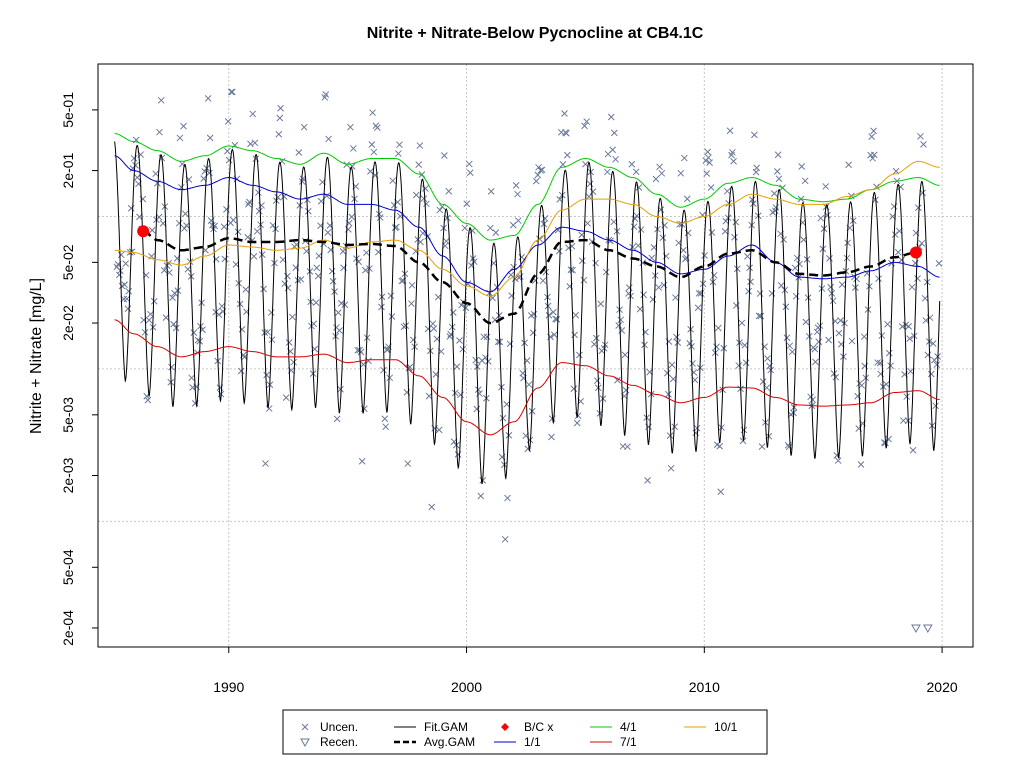 The width and height of the screenshot is (1024, 768). What do you see at coordinates (532, 742) in the screenshot?
I see `legend-label: 1/1` at bounding box center [532, 742].